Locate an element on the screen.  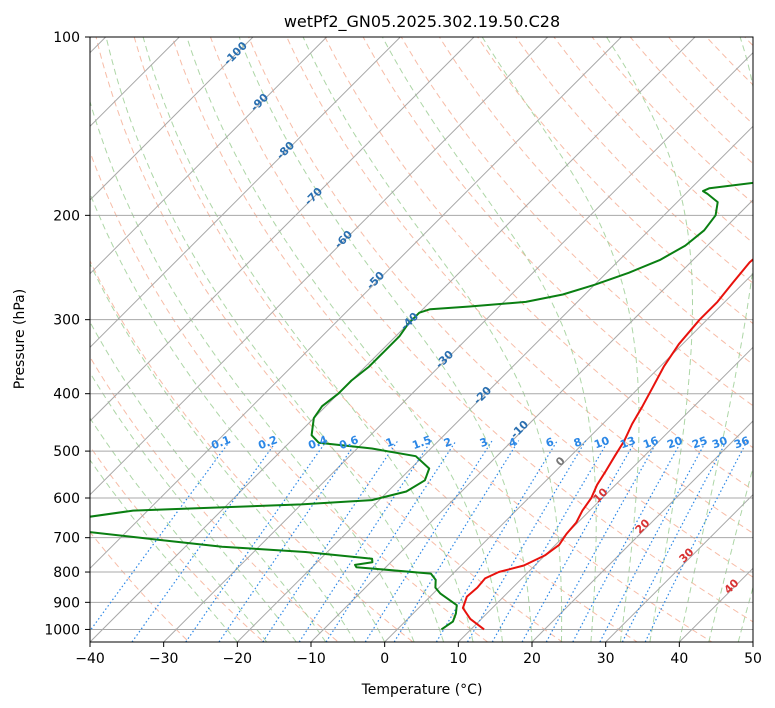
x-tick-label: −10 is located at coordinates (311, 659).